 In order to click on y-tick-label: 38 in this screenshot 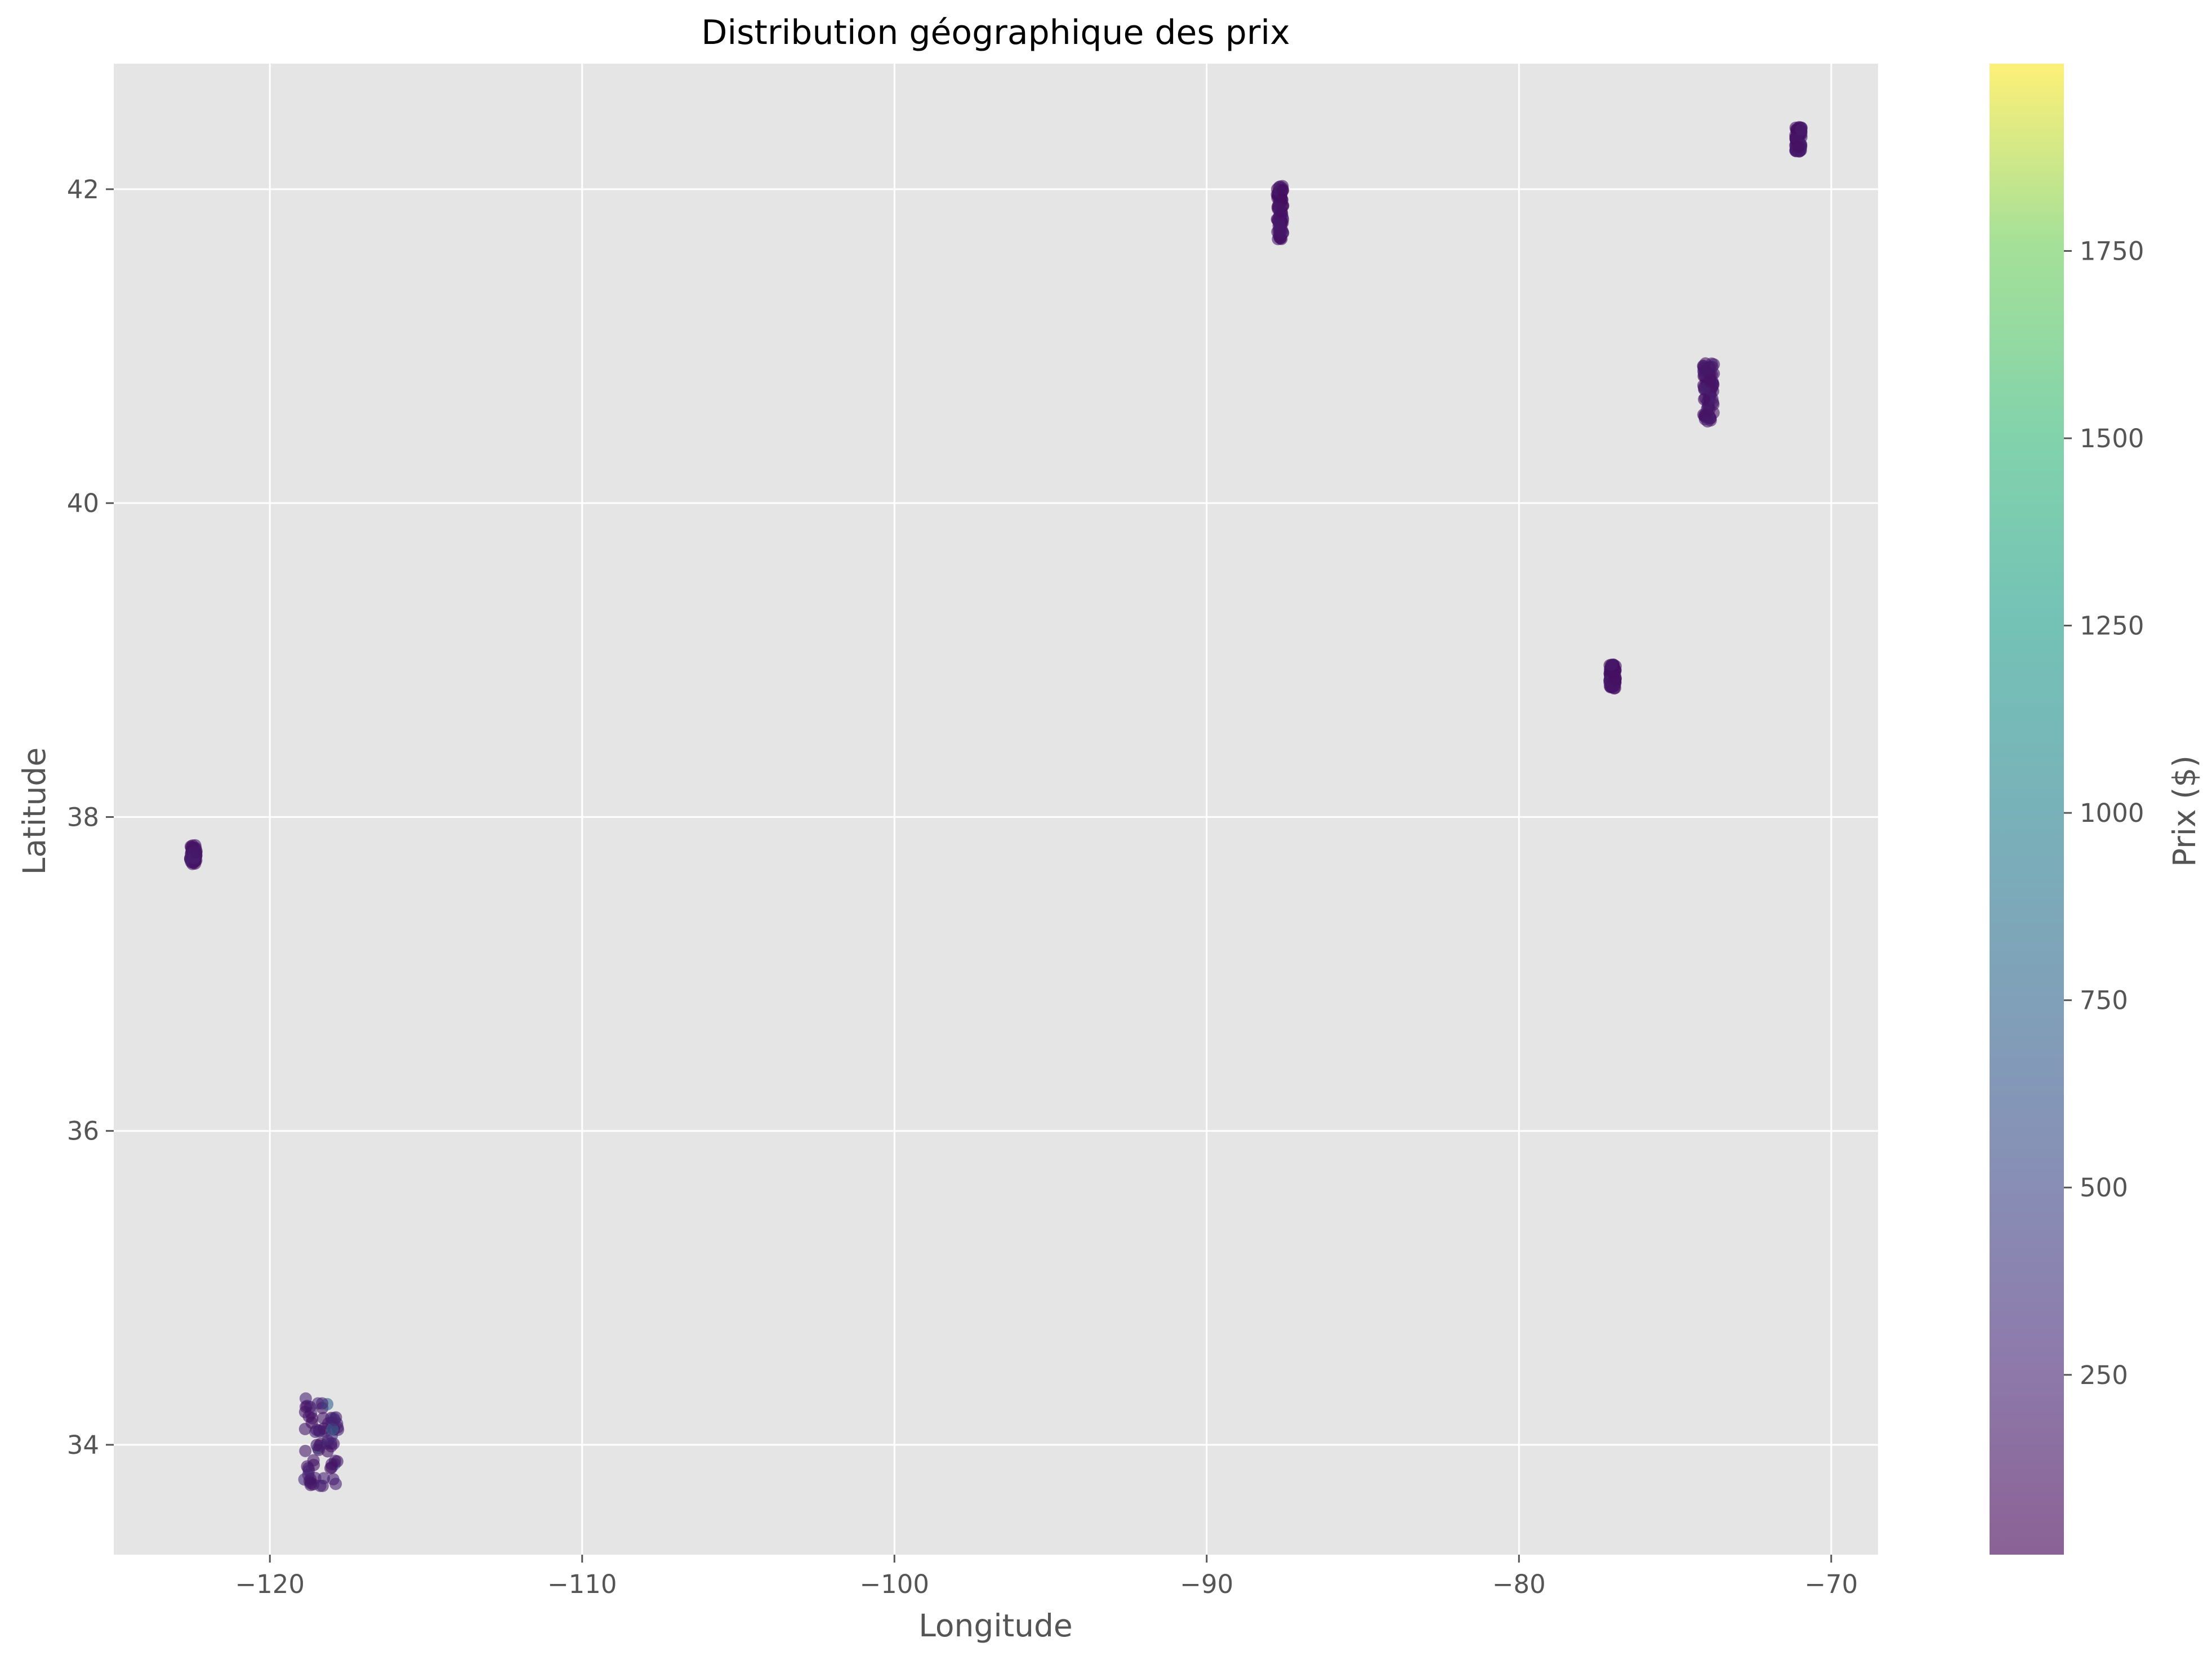, I will do `click(83, 817)`.